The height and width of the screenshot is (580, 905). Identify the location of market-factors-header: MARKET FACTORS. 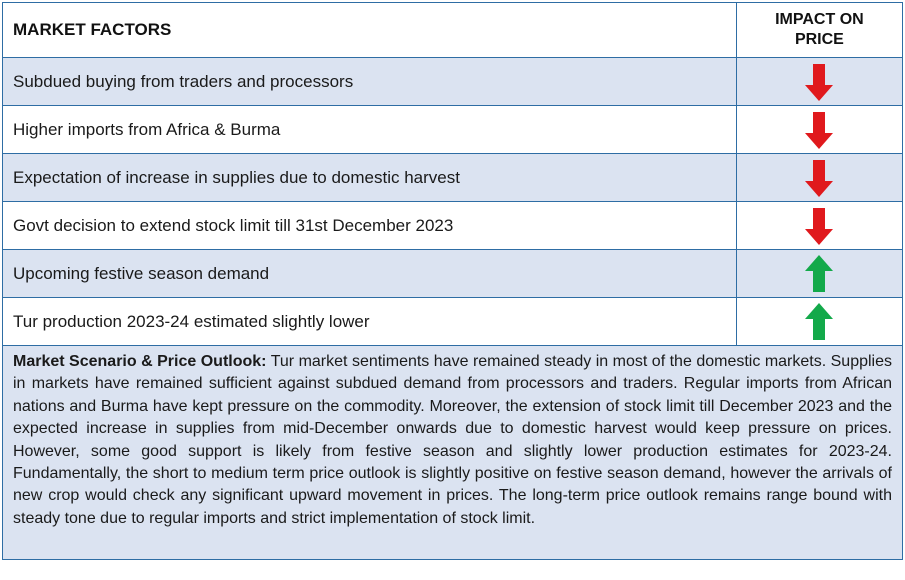
(369, 30).